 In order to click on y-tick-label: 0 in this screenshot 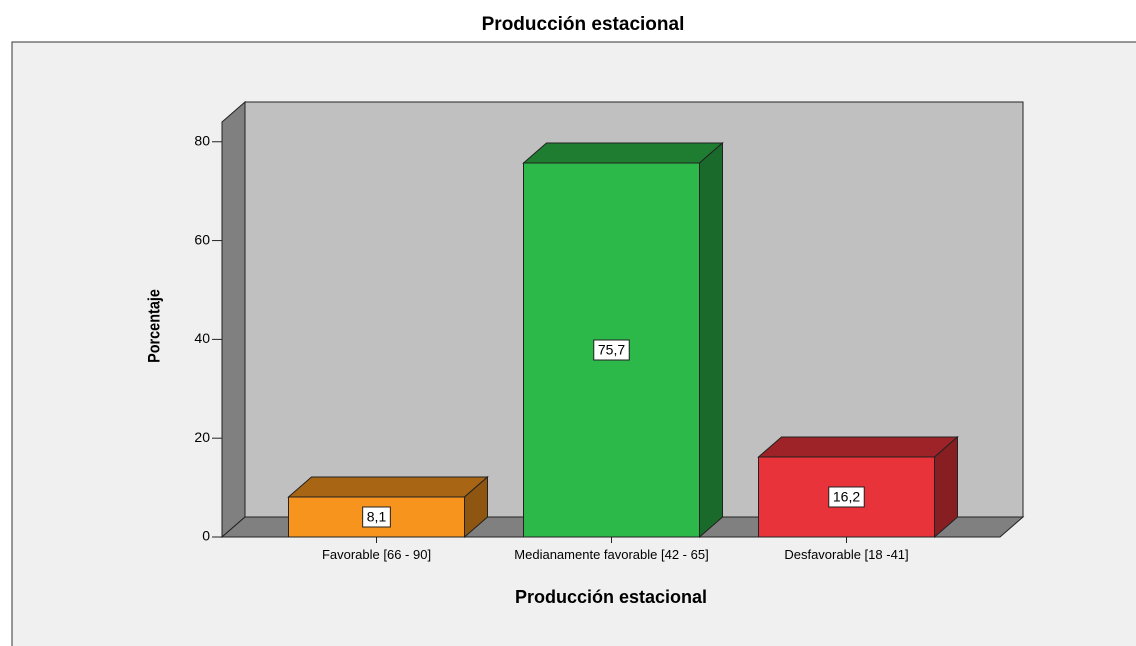, I will do `click(206, 536)`.